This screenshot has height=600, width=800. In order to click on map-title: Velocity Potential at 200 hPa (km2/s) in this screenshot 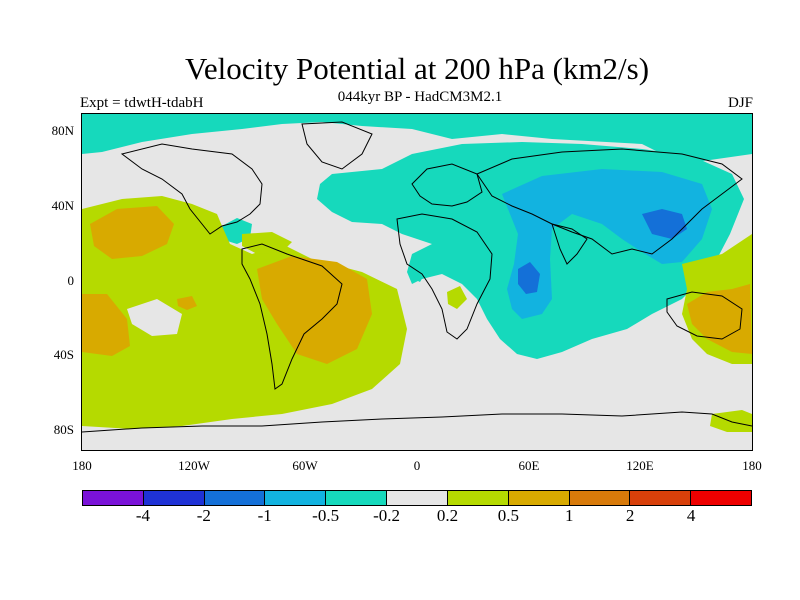, I will do `click(417, 68)`.